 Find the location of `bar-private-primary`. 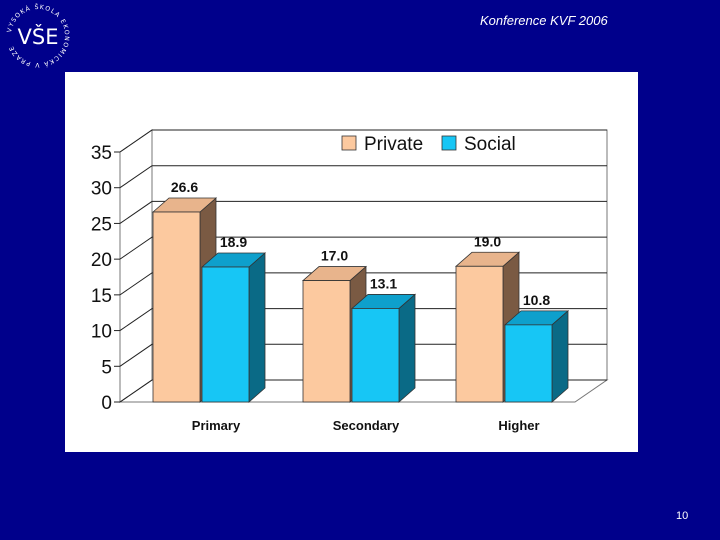

bar-private-primary is located at coordinates (176, 307).